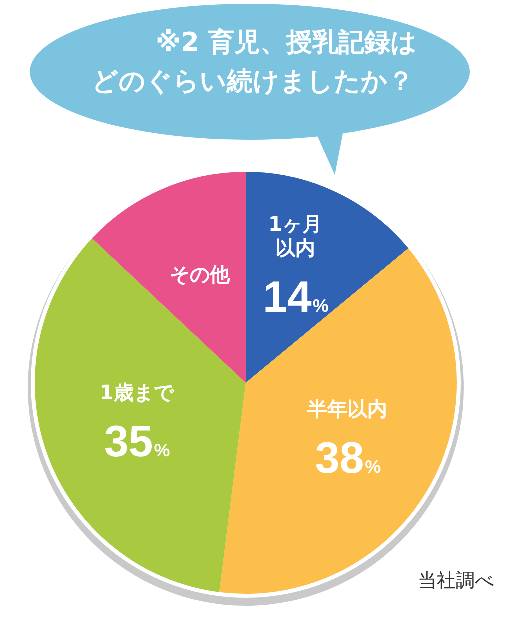 Image resolution: width=528 pixels, height=620 pixels. What do you see at coordinates (456, 581) in the screenshot?
I see `text: 当社調べ` at bounding box center [456, 581].